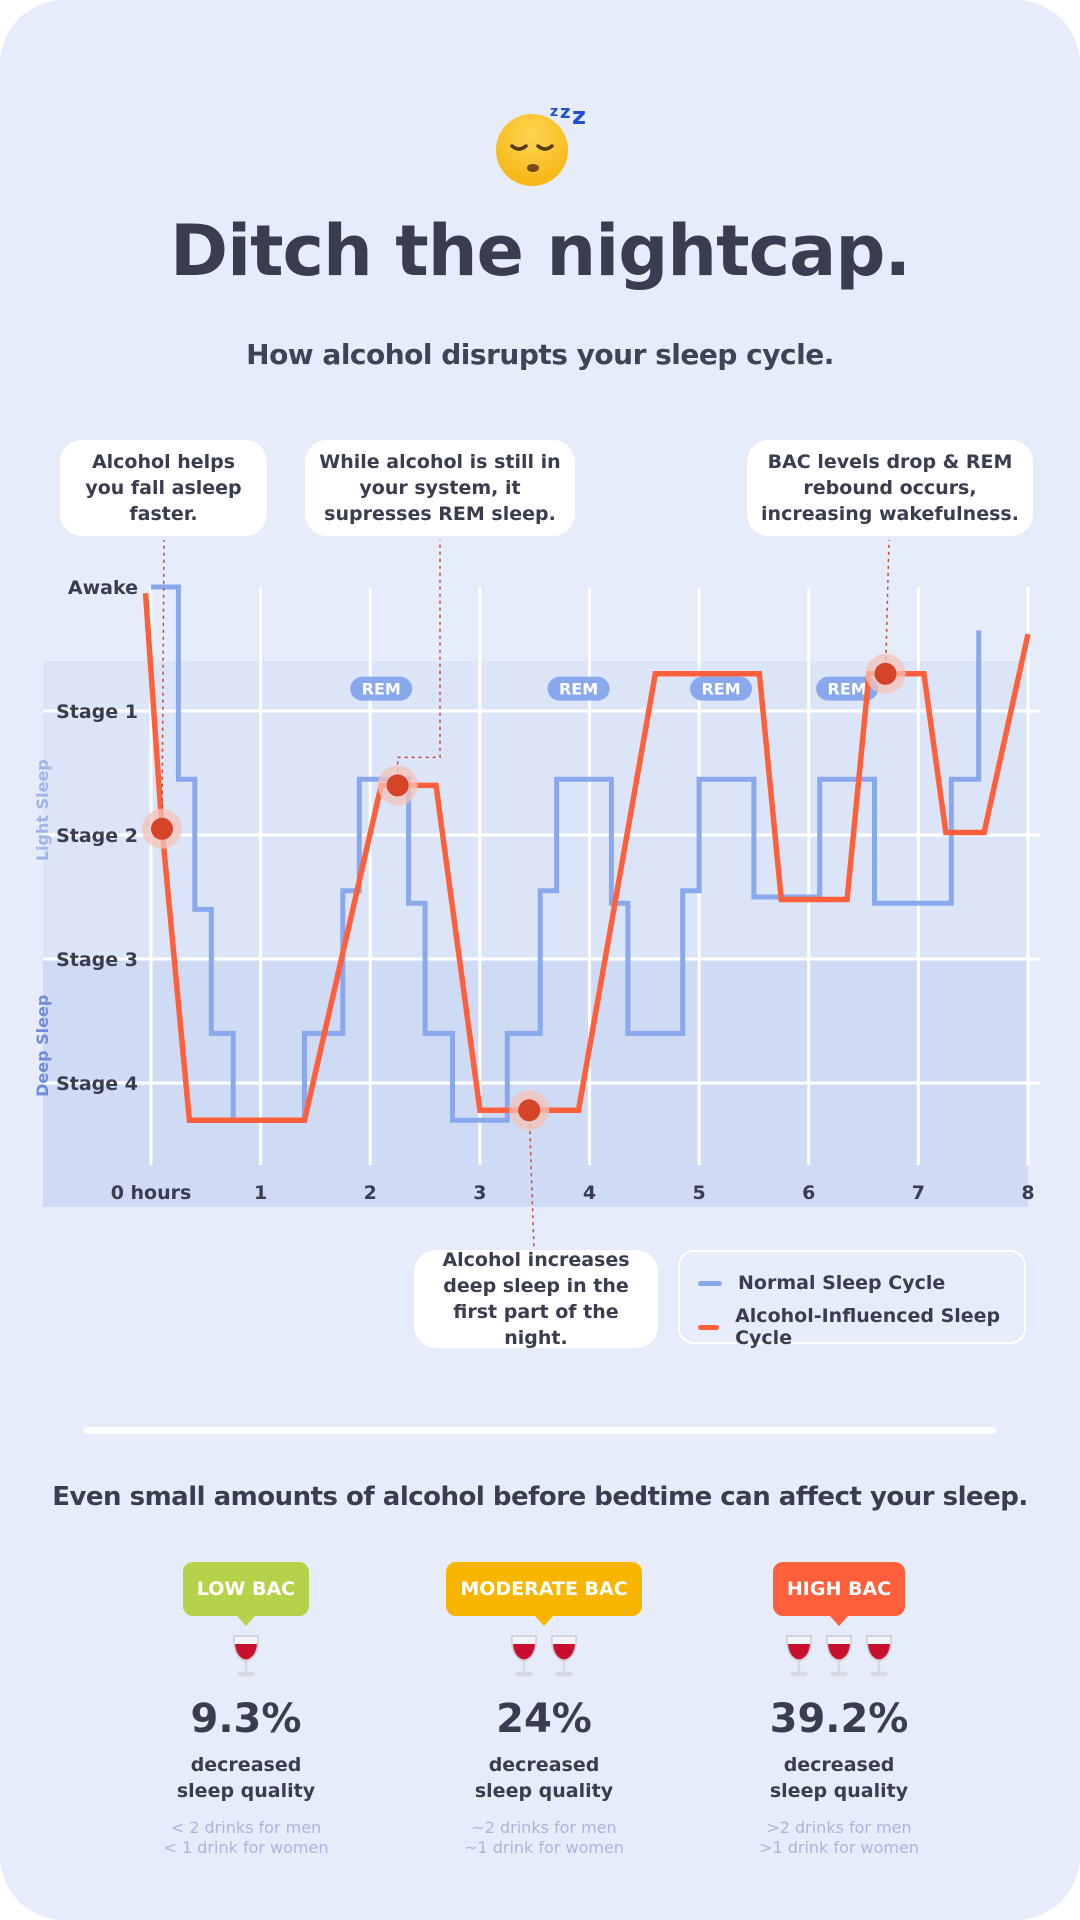 The image size is (1080, 1920). I want to click on bac-value: 24%, so click(544, 1719).